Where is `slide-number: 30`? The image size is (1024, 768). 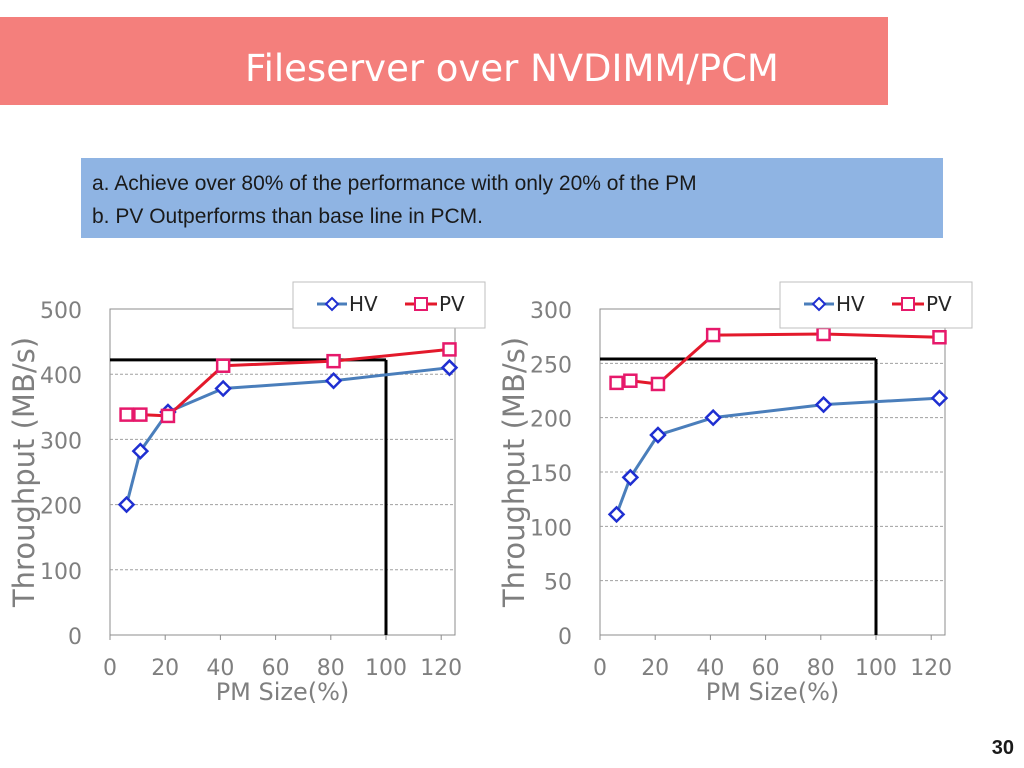 slide-number: 30 is located at coordinates (1002, 748).